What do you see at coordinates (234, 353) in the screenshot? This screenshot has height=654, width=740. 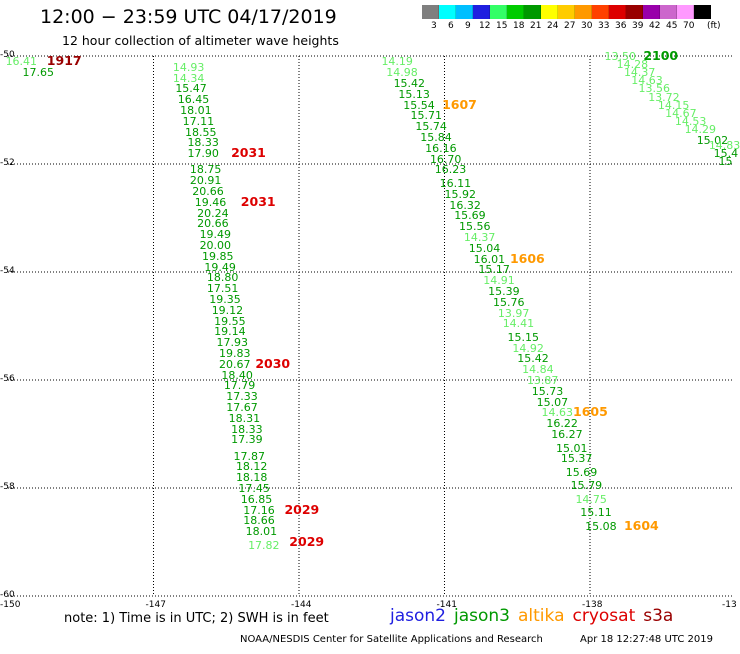 I see `wave-height-label: 19.83` at bounding box center [234, 353].